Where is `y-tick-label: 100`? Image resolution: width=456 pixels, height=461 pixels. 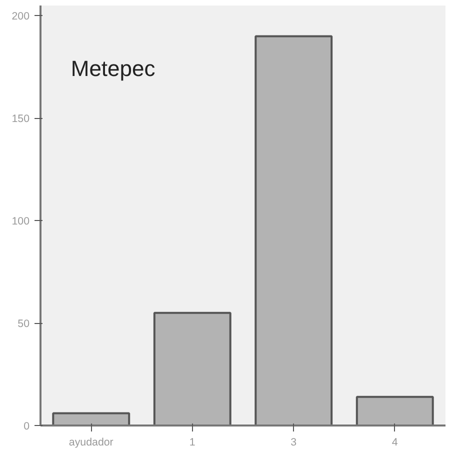
y-tick-label: 100 is located at coordinates (21, 222).